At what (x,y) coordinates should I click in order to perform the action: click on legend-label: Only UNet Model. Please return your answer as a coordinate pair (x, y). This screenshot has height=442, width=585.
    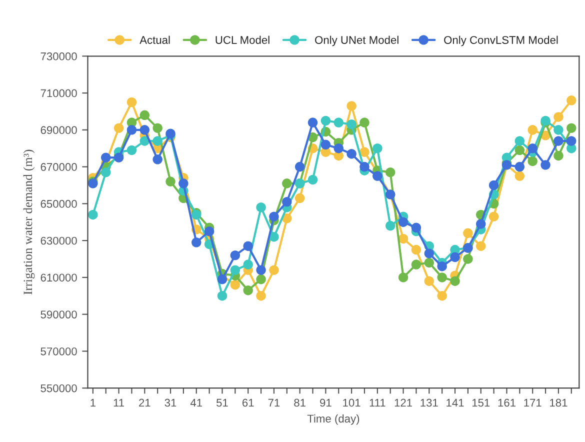
    Looking at the image, I should click on (356, 41).